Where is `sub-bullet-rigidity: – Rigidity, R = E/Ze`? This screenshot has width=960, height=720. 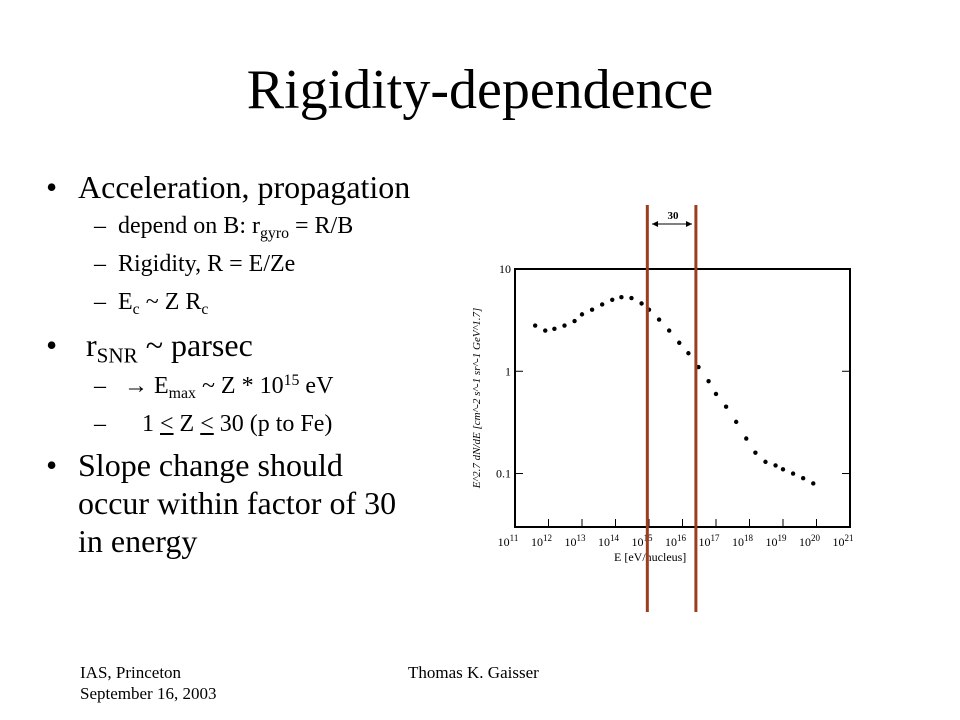
sub-bullet-rigidity: – Rigidity, R = E/Ze is located at coordinates (195, 264).